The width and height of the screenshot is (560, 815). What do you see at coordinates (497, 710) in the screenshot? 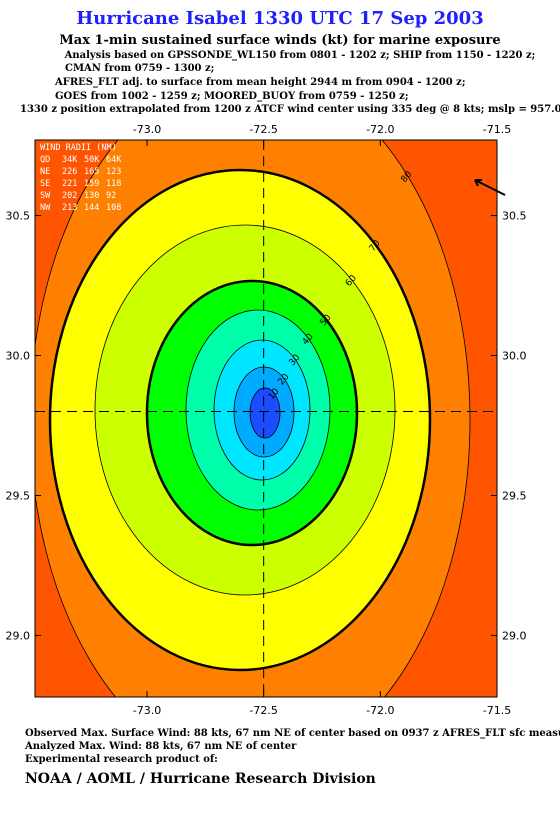
I see `x-tick-label-bottom: -71.5` at bounding box center [497, 710].